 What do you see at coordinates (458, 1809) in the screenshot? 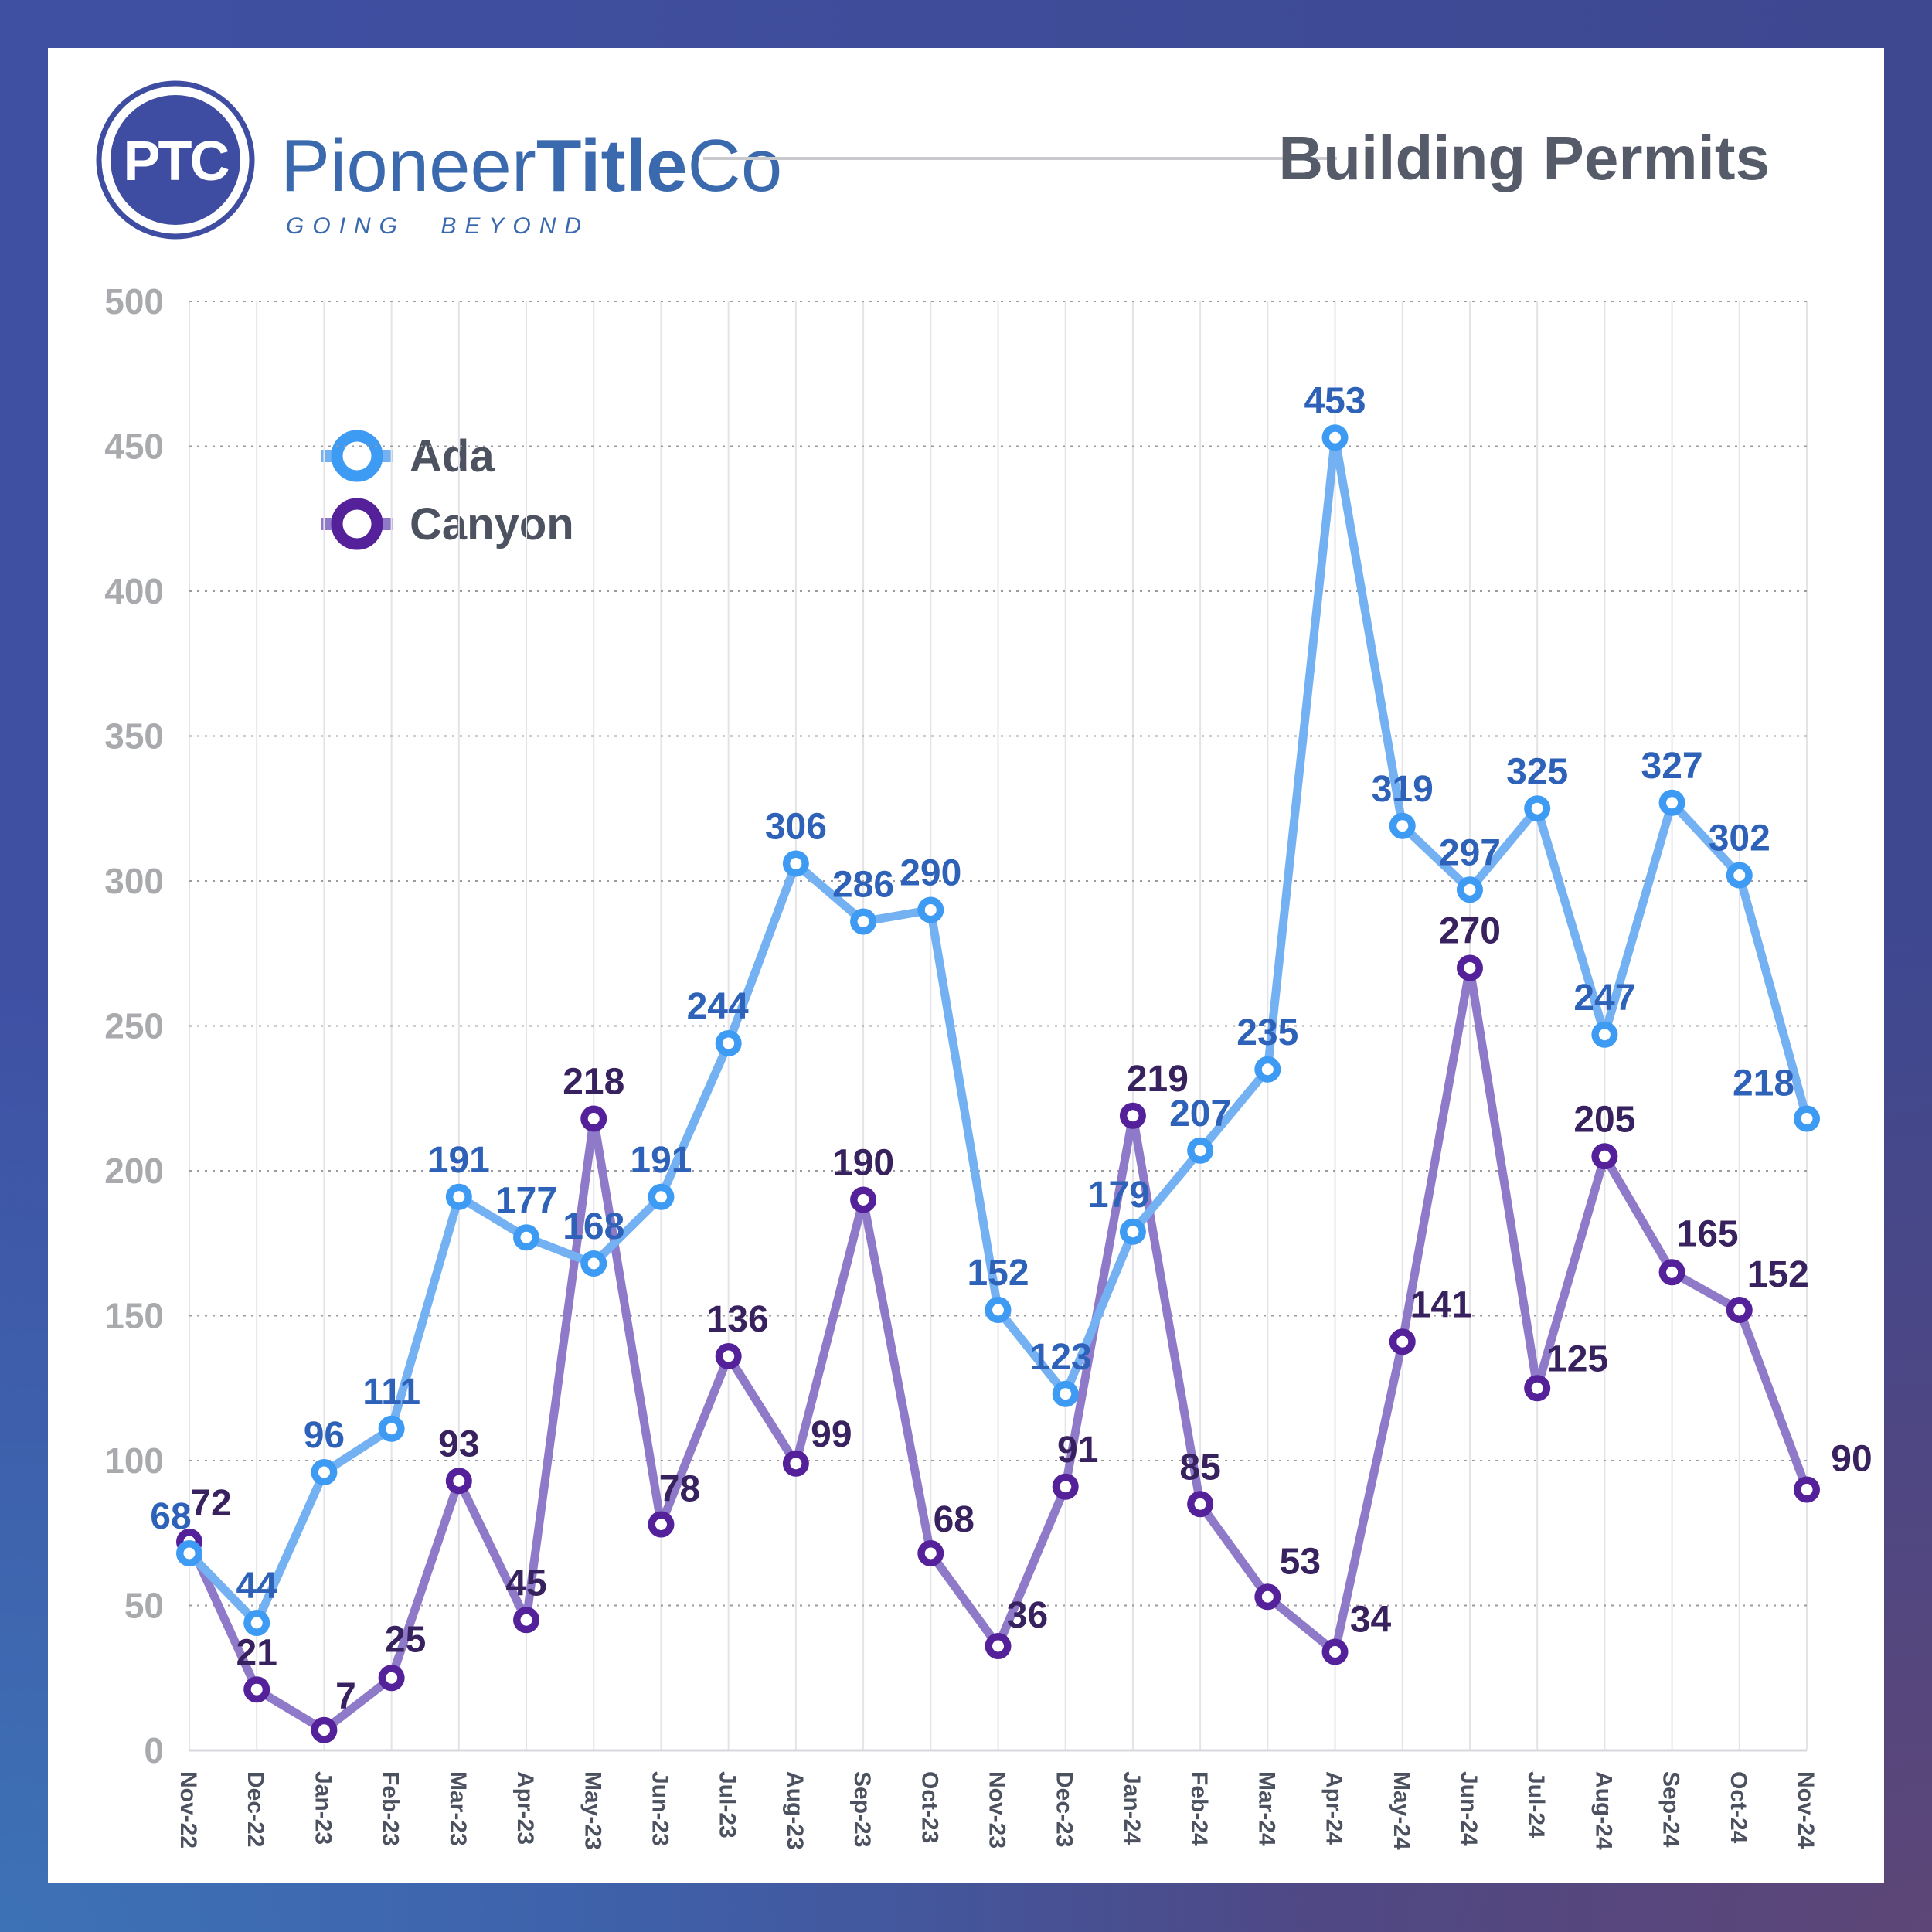
I see `x-axis-tick-label: Mar-23` at bounding box center [458, 1809].